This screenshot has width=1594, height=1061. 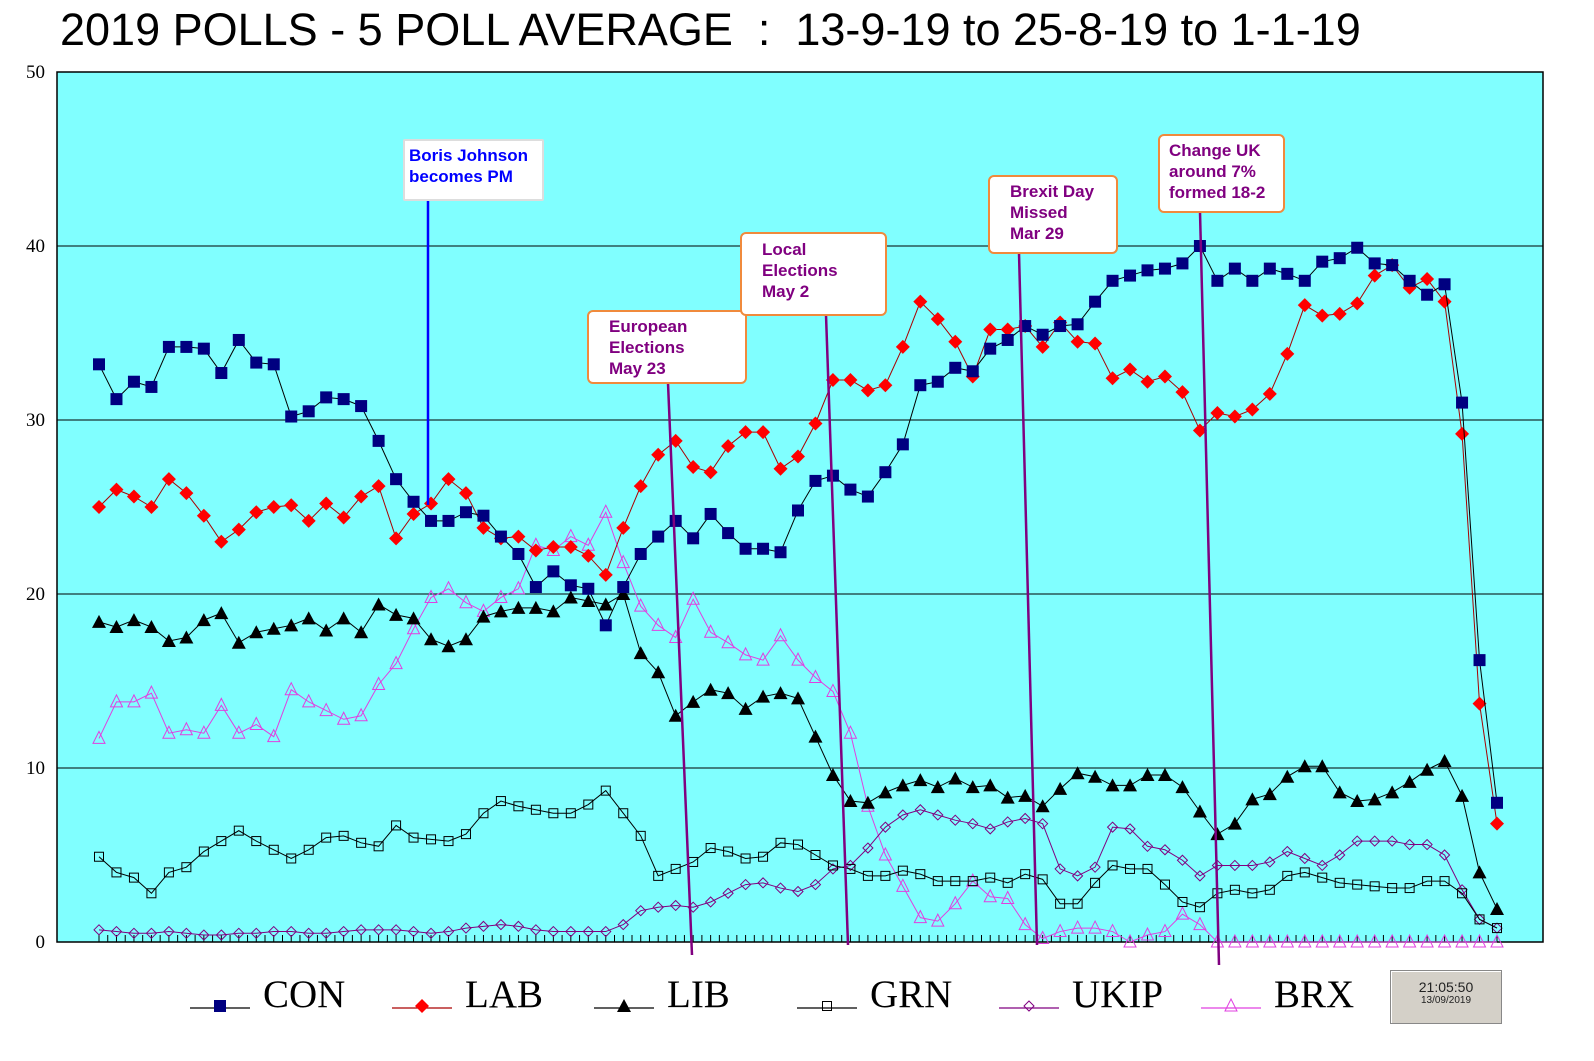 What do you see at coordinates (1028, 599) in the screenshot?
I see `annotation-pointer-line` at bounding box center [1028, 599].